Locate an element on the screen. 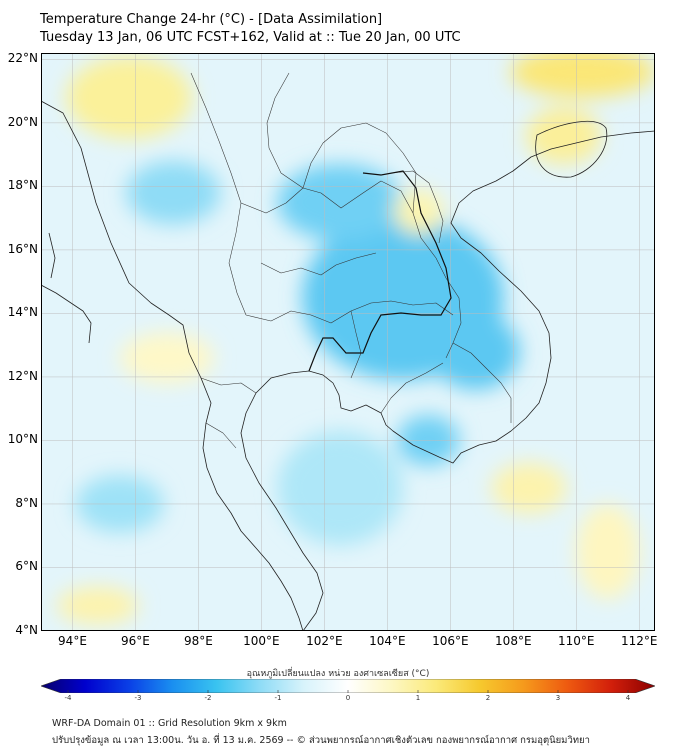  latitude-label: 14°N is located at coordinates (22, 312).